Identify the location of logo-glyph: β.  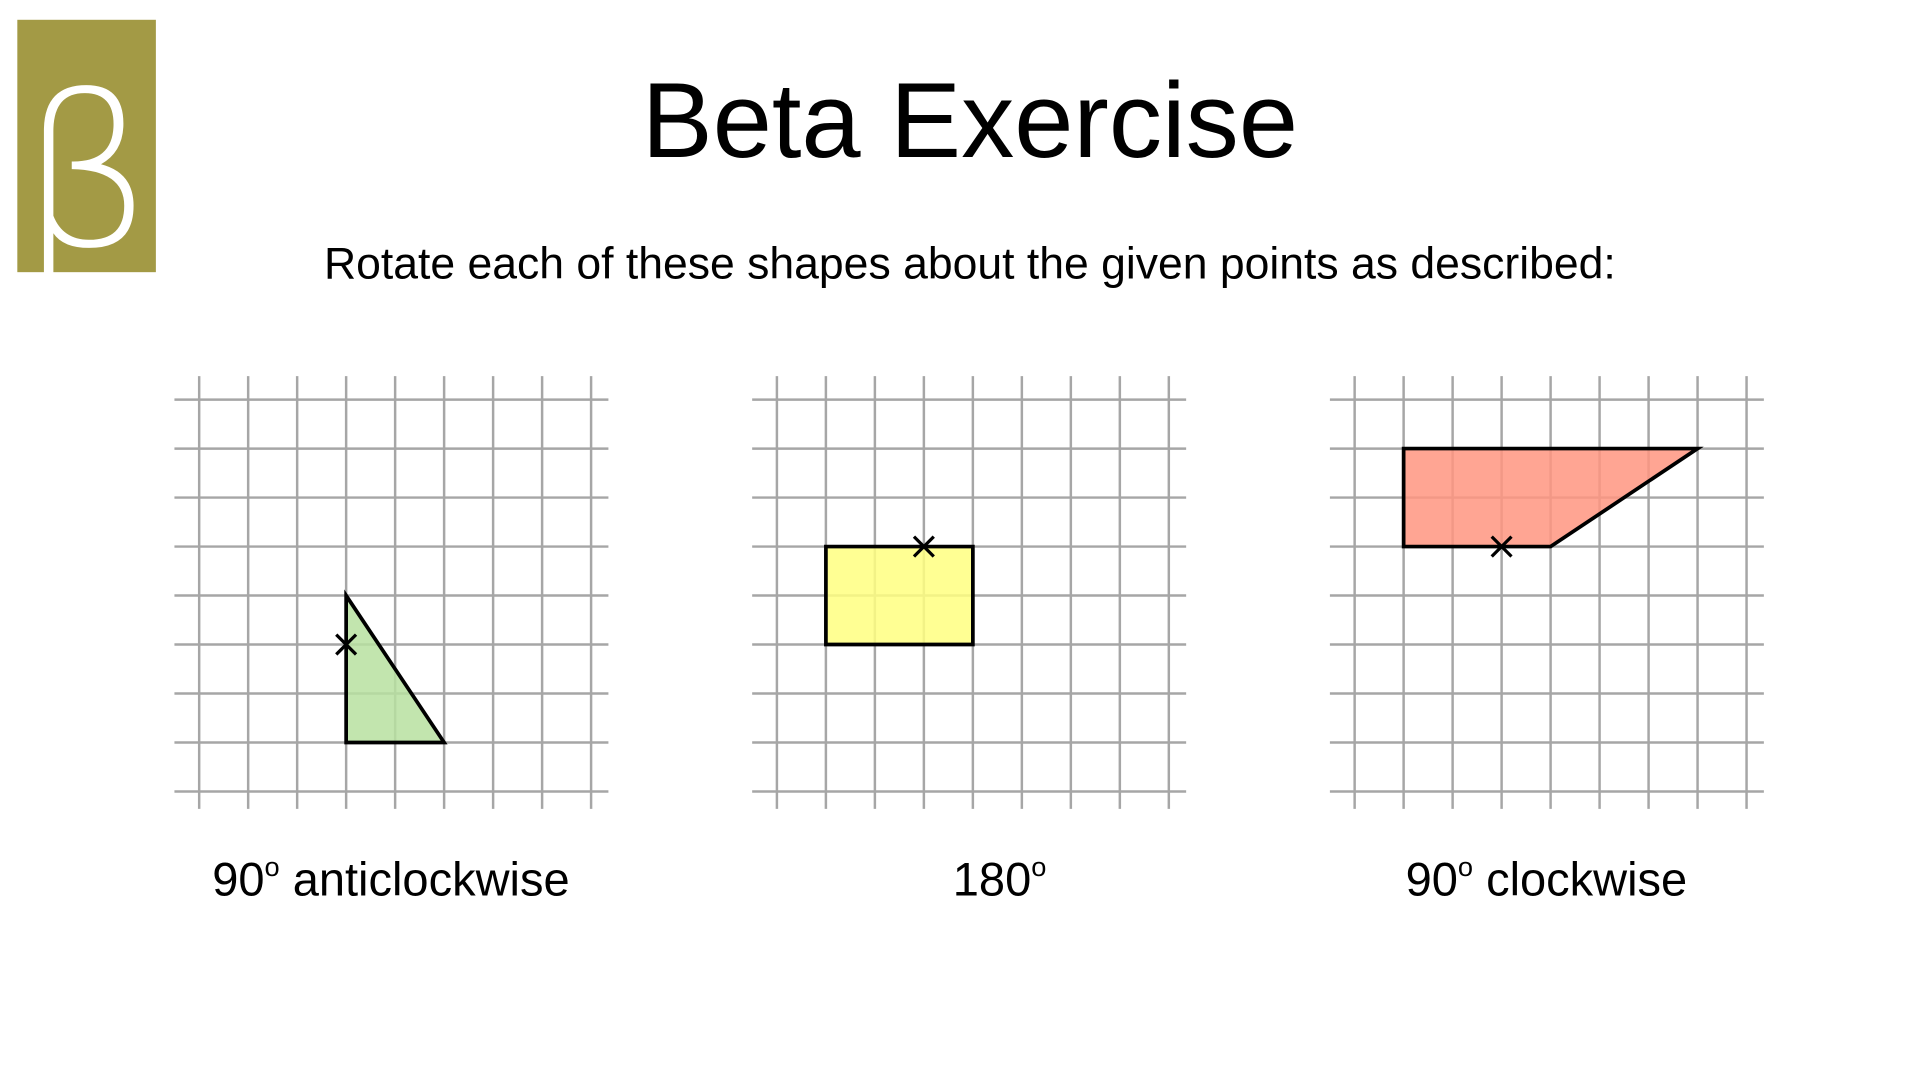
(86, 172).